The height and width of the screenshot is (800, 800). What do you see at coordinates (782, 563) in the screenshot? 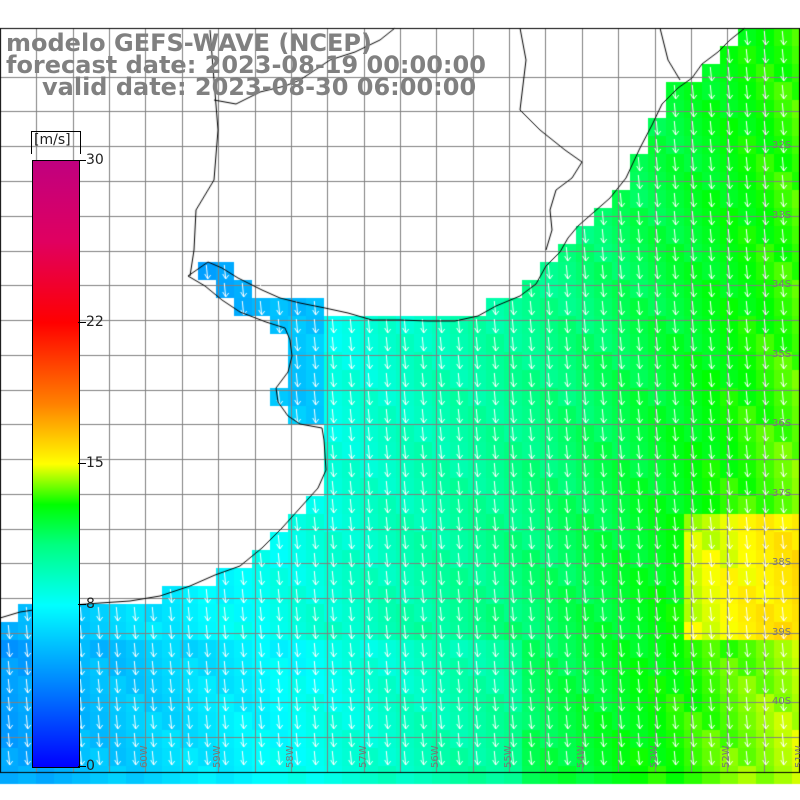
I see `latitude-label: 38S` at bounding box center [782, 563].